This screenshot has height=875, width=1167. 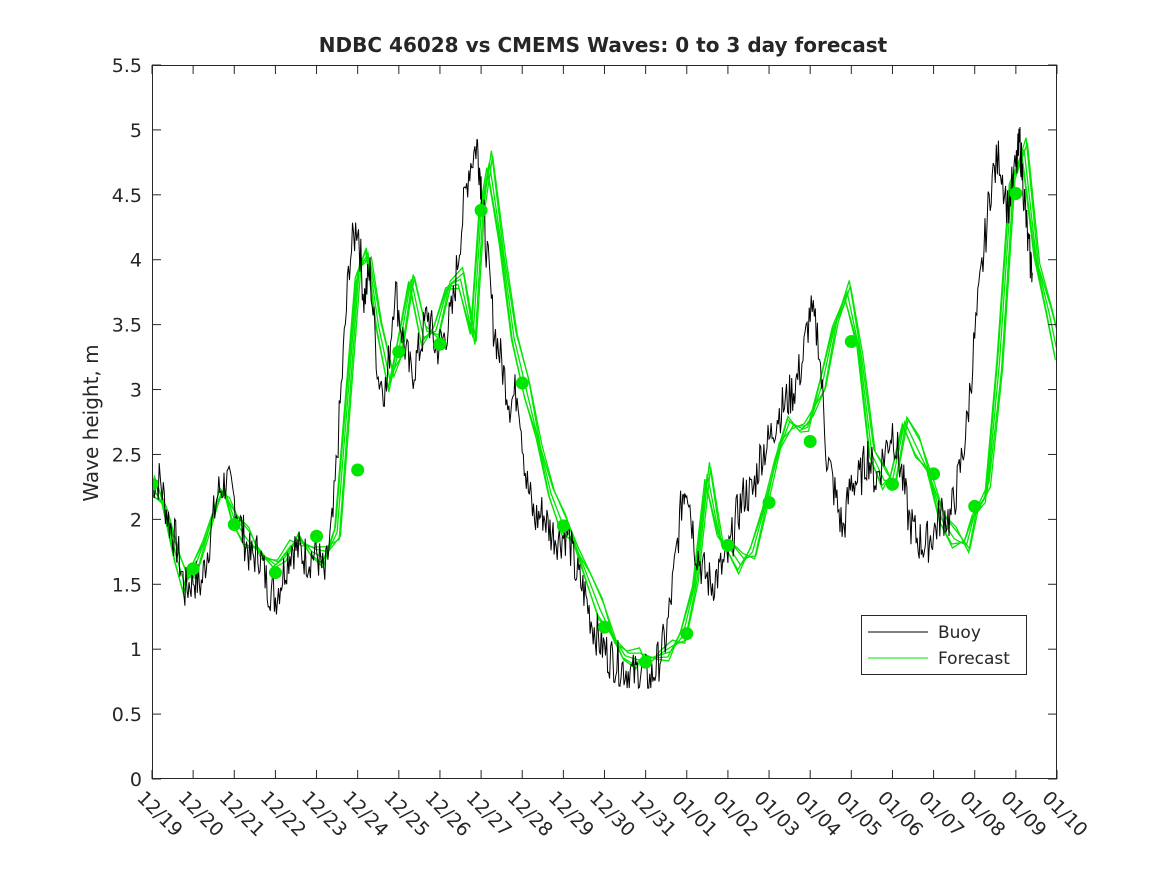 I want to click on y-tick-label: 4.5, so click(x=127, y=196).